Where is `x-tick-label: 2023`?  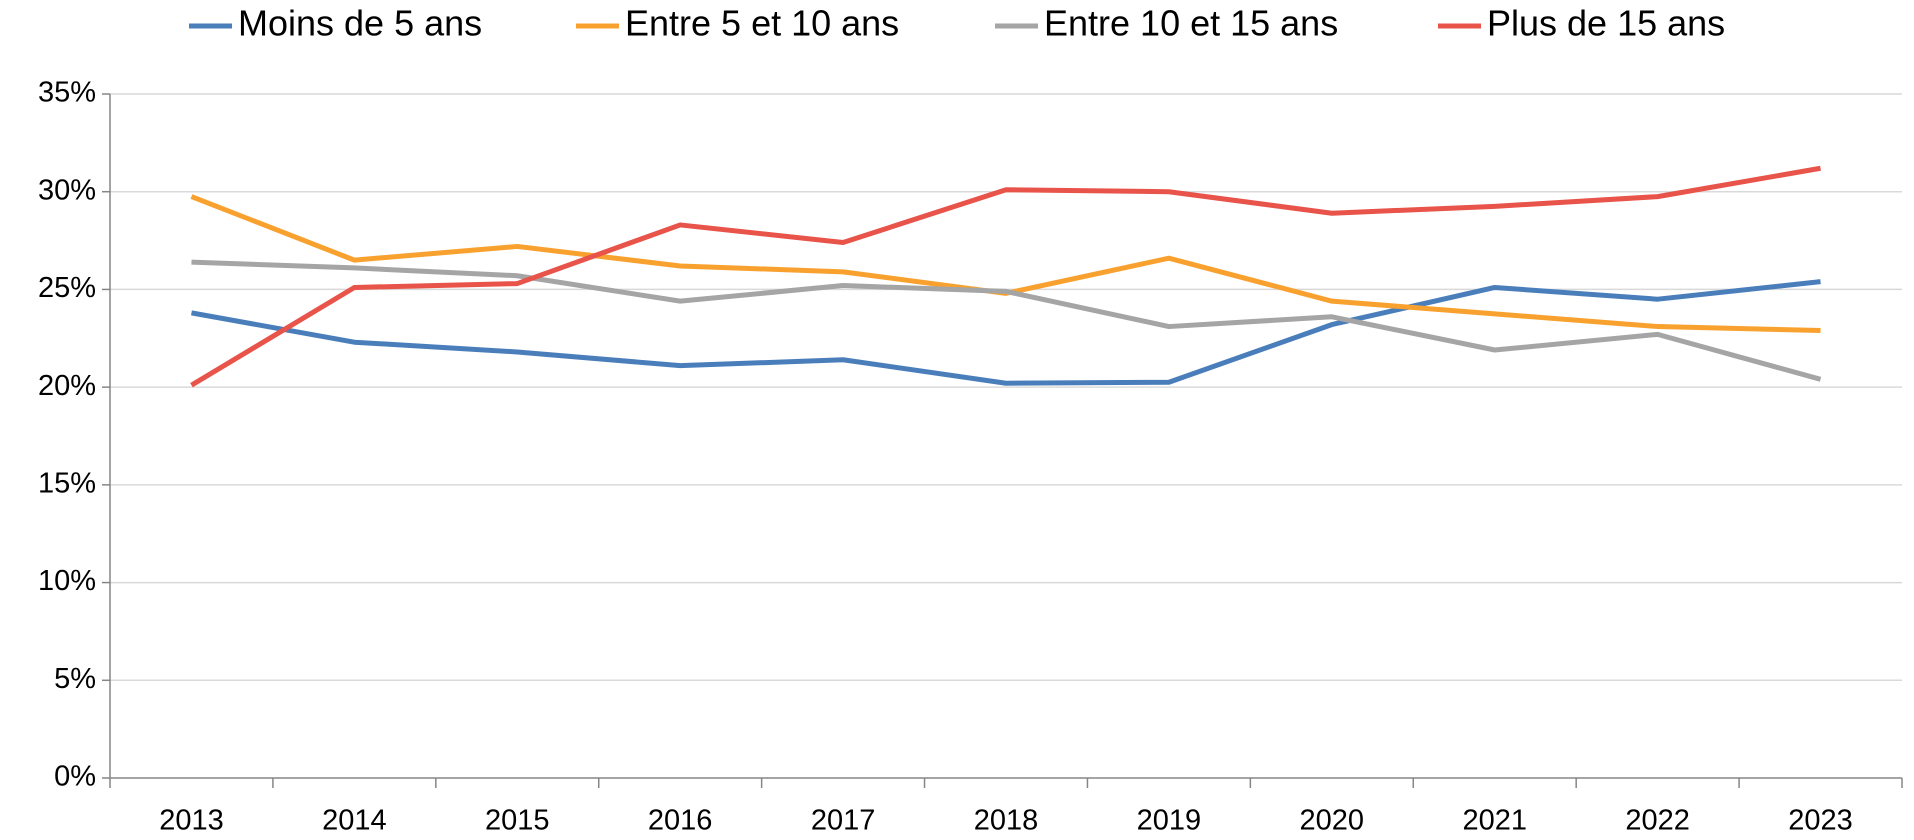
x-tick-label: 2023 is located at coordinates (1820, 821).